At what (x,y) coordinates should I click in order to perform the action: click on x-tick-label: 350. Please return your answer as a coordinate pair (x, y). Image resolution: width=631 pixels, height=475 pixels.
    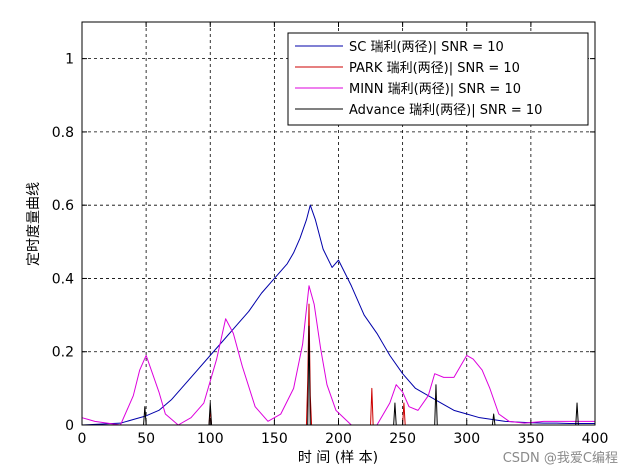
    Looking at the image, I should click on (531, 439).